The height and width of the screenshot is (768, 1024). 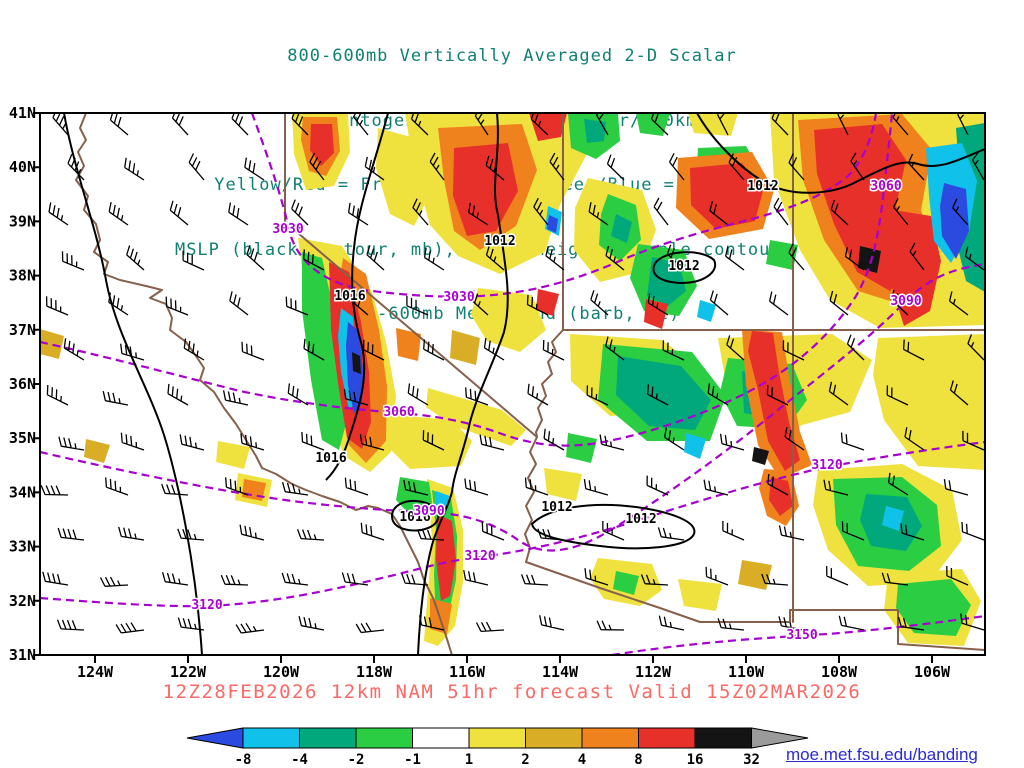 I want to click on colorbar-label: 16, so click(x=695, y=760).